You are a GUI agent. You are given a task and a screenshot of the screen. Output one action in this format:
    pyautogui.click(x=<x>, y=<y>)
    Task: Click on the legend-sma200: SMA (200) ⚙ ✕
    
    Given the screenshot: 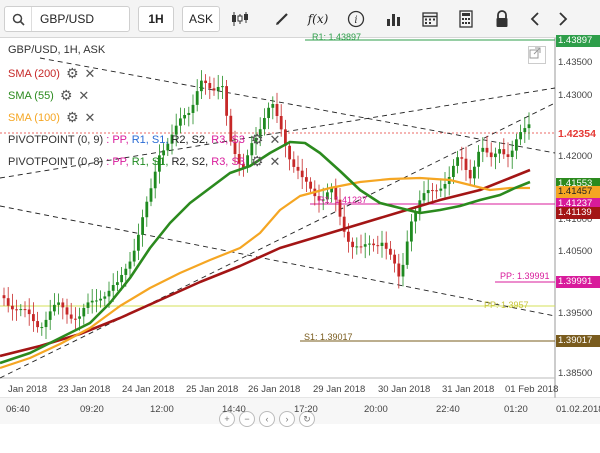 What is the action you would take?
    pyautogui.click(x=51, y=73)
    